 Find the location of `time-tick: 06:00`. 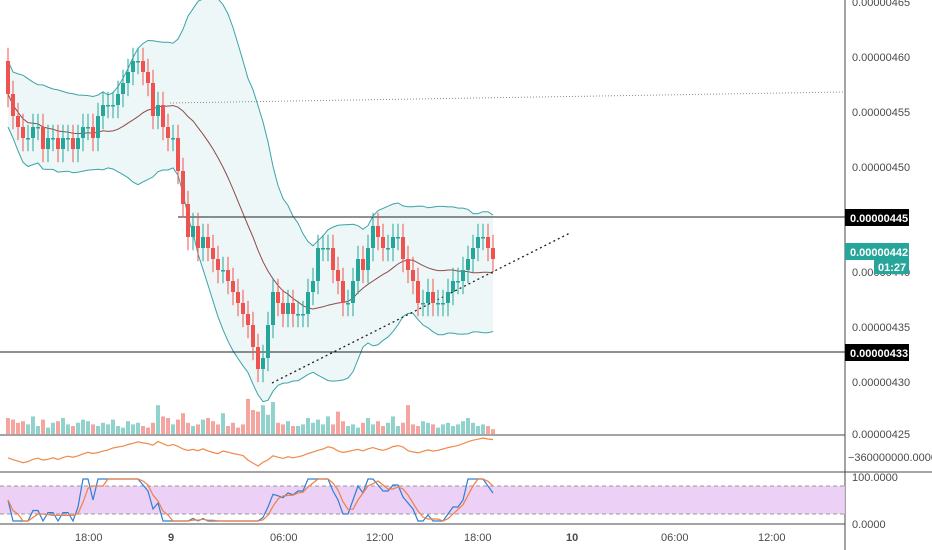

time-tick: 06:00 is located at coordinates (675, 538).